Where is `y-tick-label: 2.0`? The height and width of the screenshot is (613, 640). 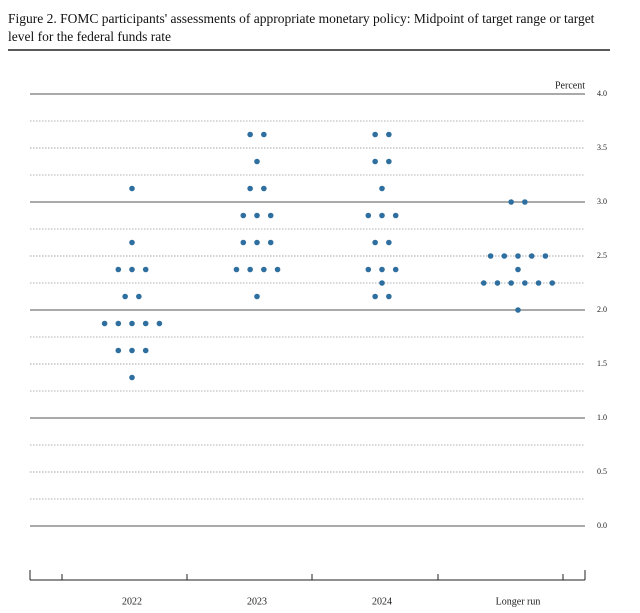 y-tick-label: 2.0 is located at coordinates (602, 309).